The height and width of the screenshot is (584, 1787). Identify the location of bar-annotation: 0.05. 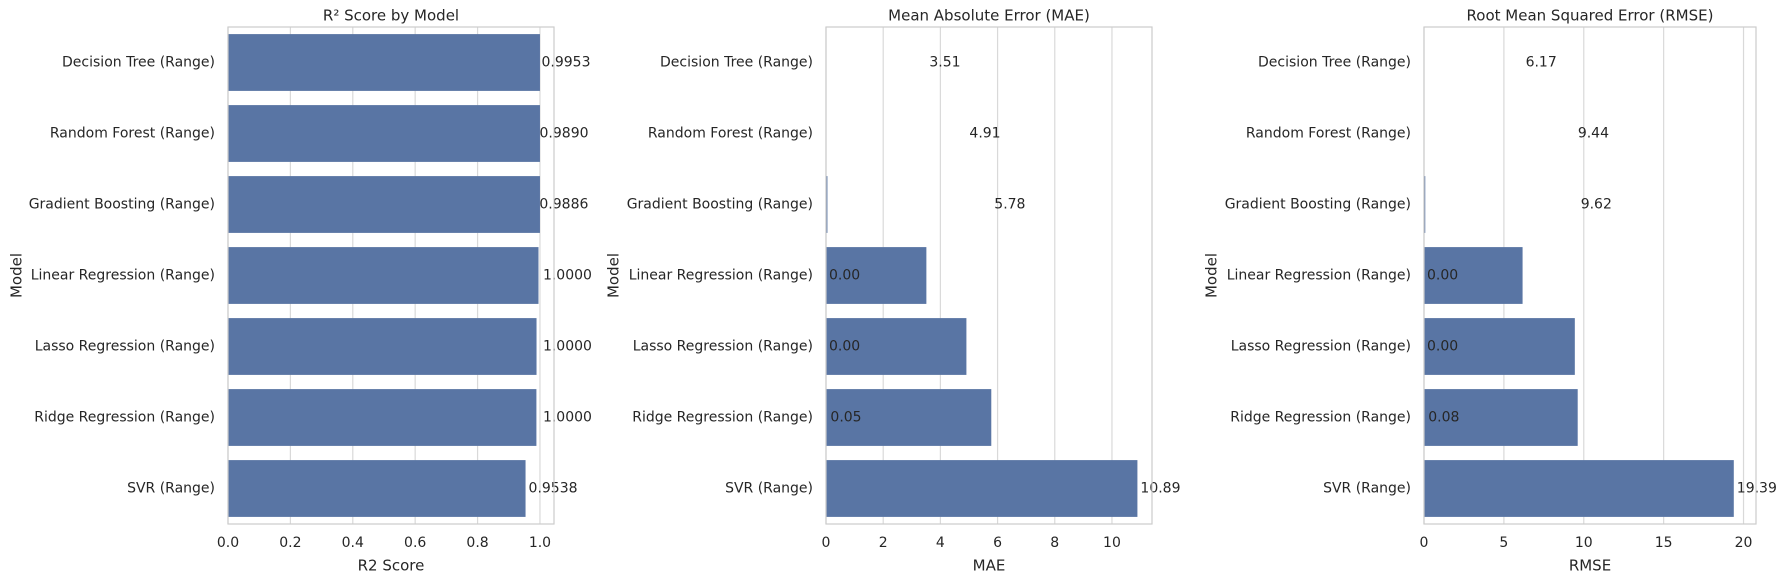
(845, 418).